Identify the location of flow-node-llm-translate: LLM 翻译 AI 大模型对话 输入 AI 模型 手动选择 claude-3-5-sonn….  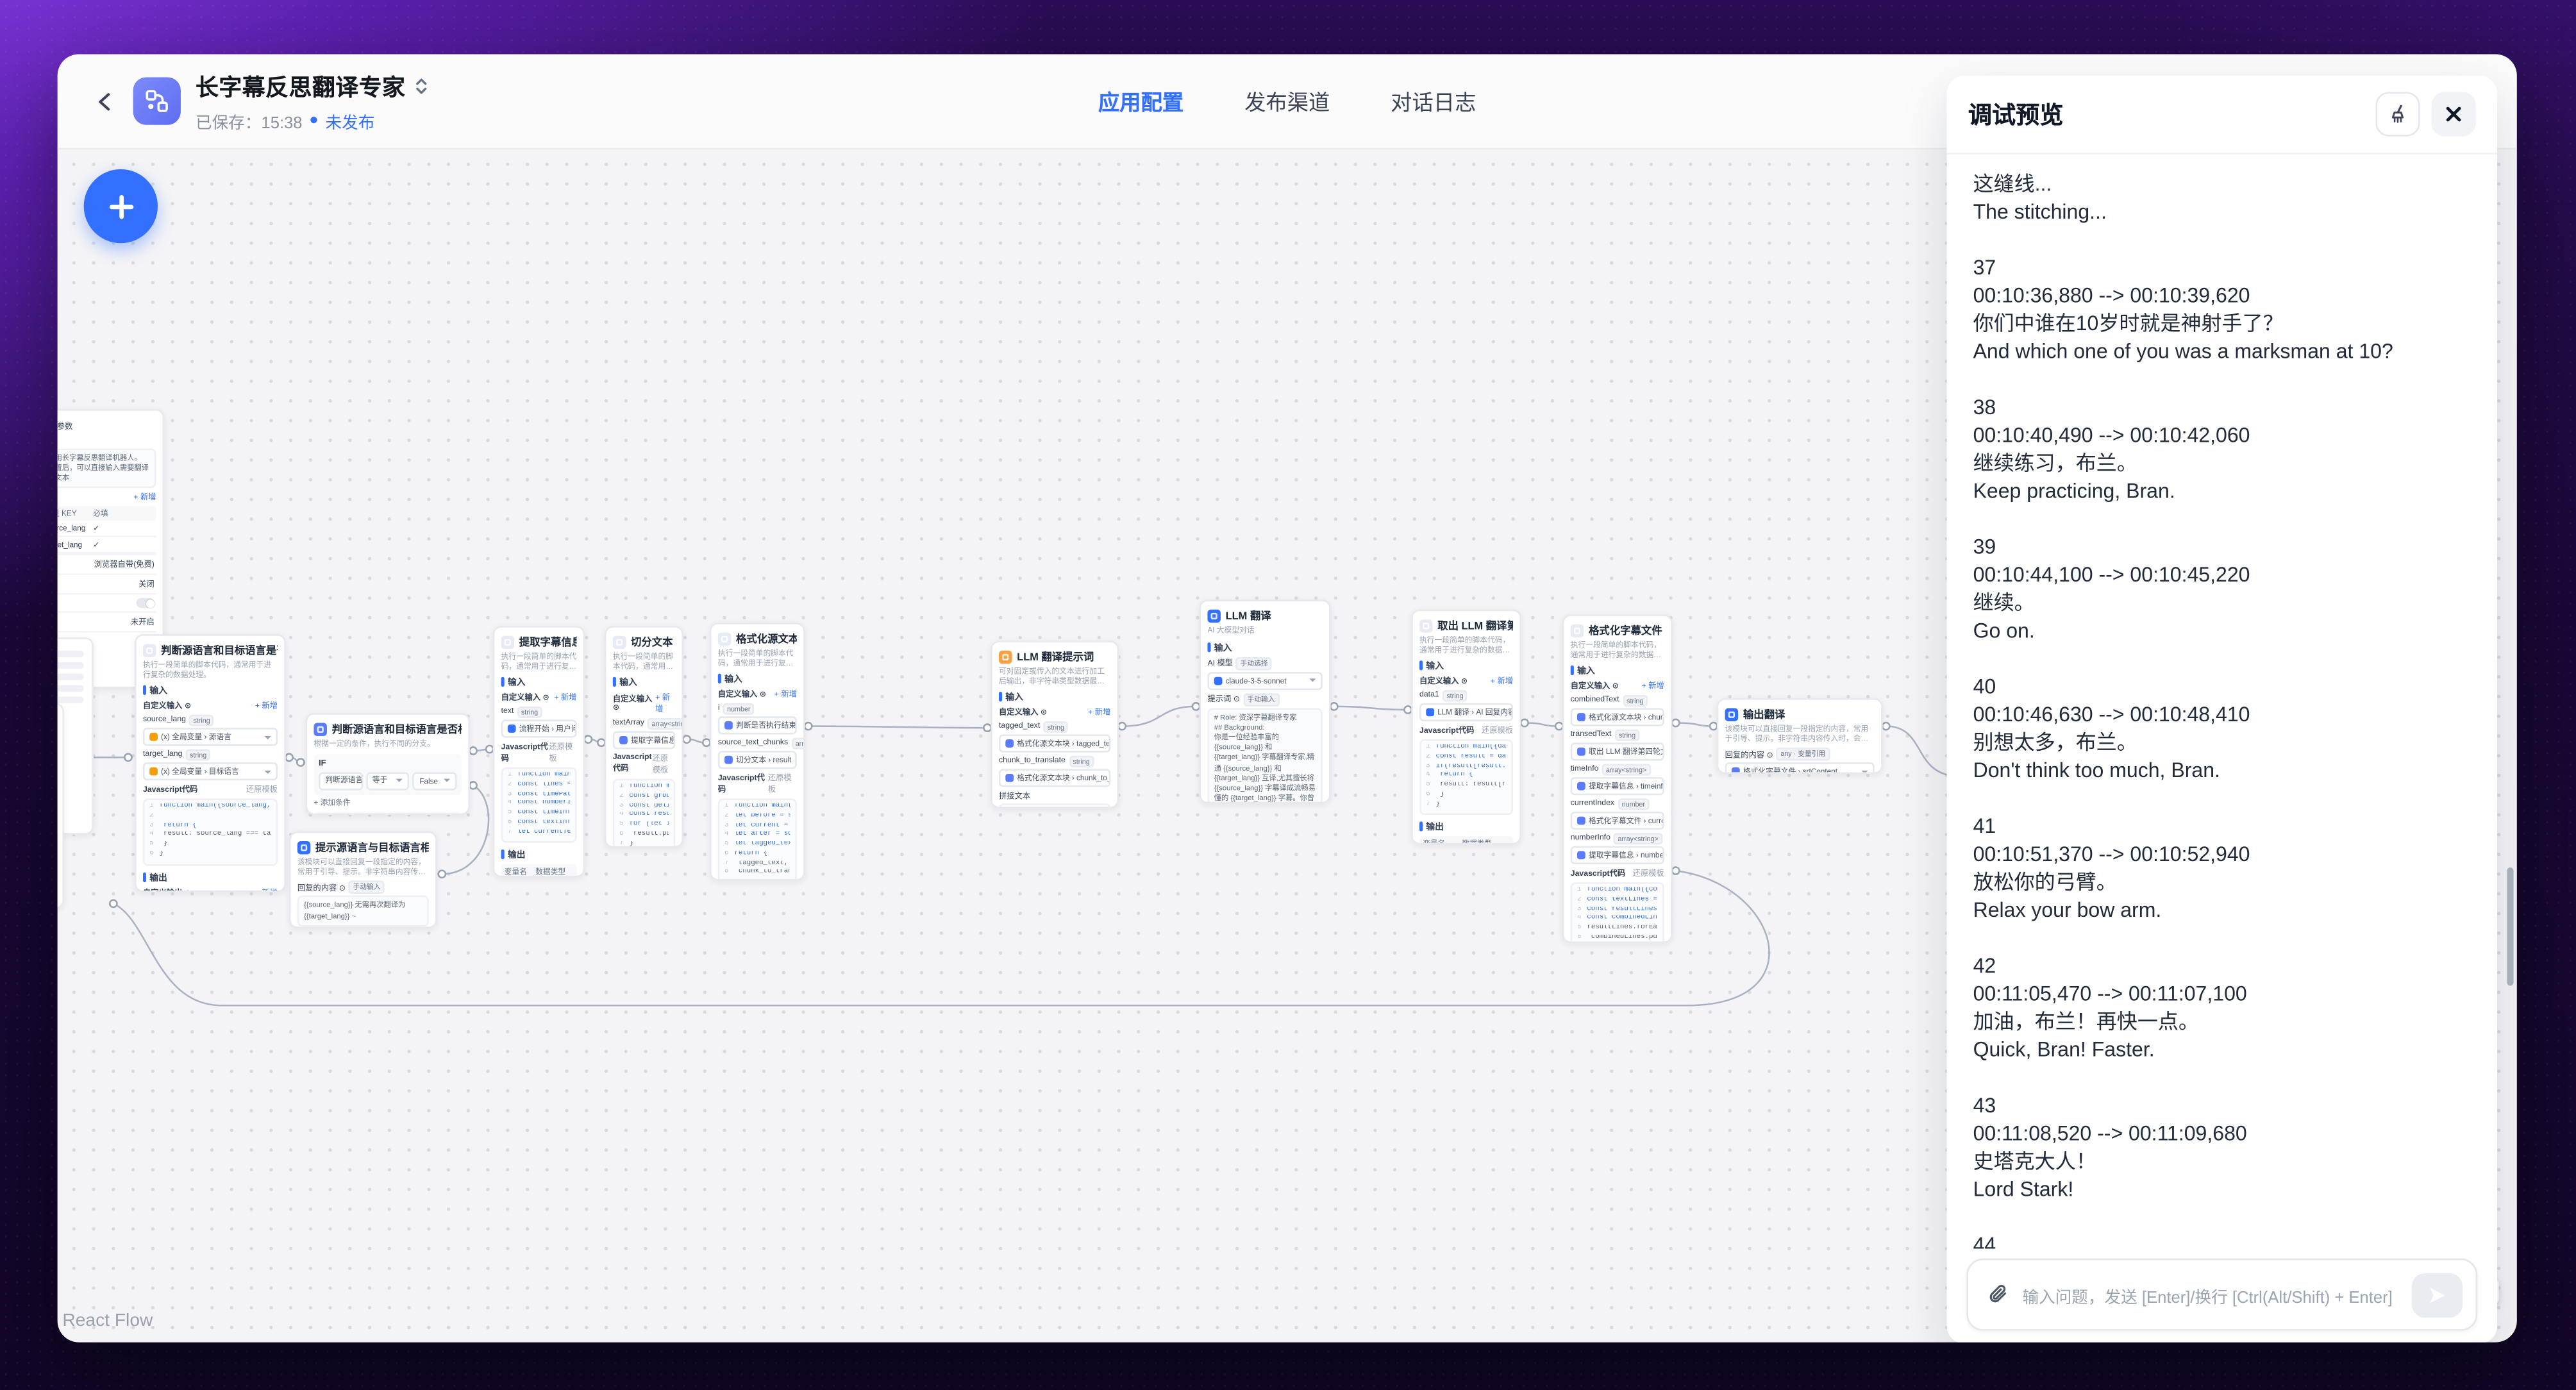
(1265, 701).